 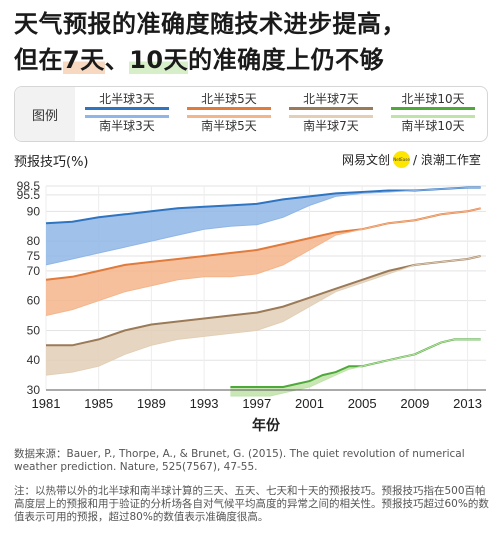 I want to click on brand-right: / 浪潮工作室, so click(x=447, y=160).